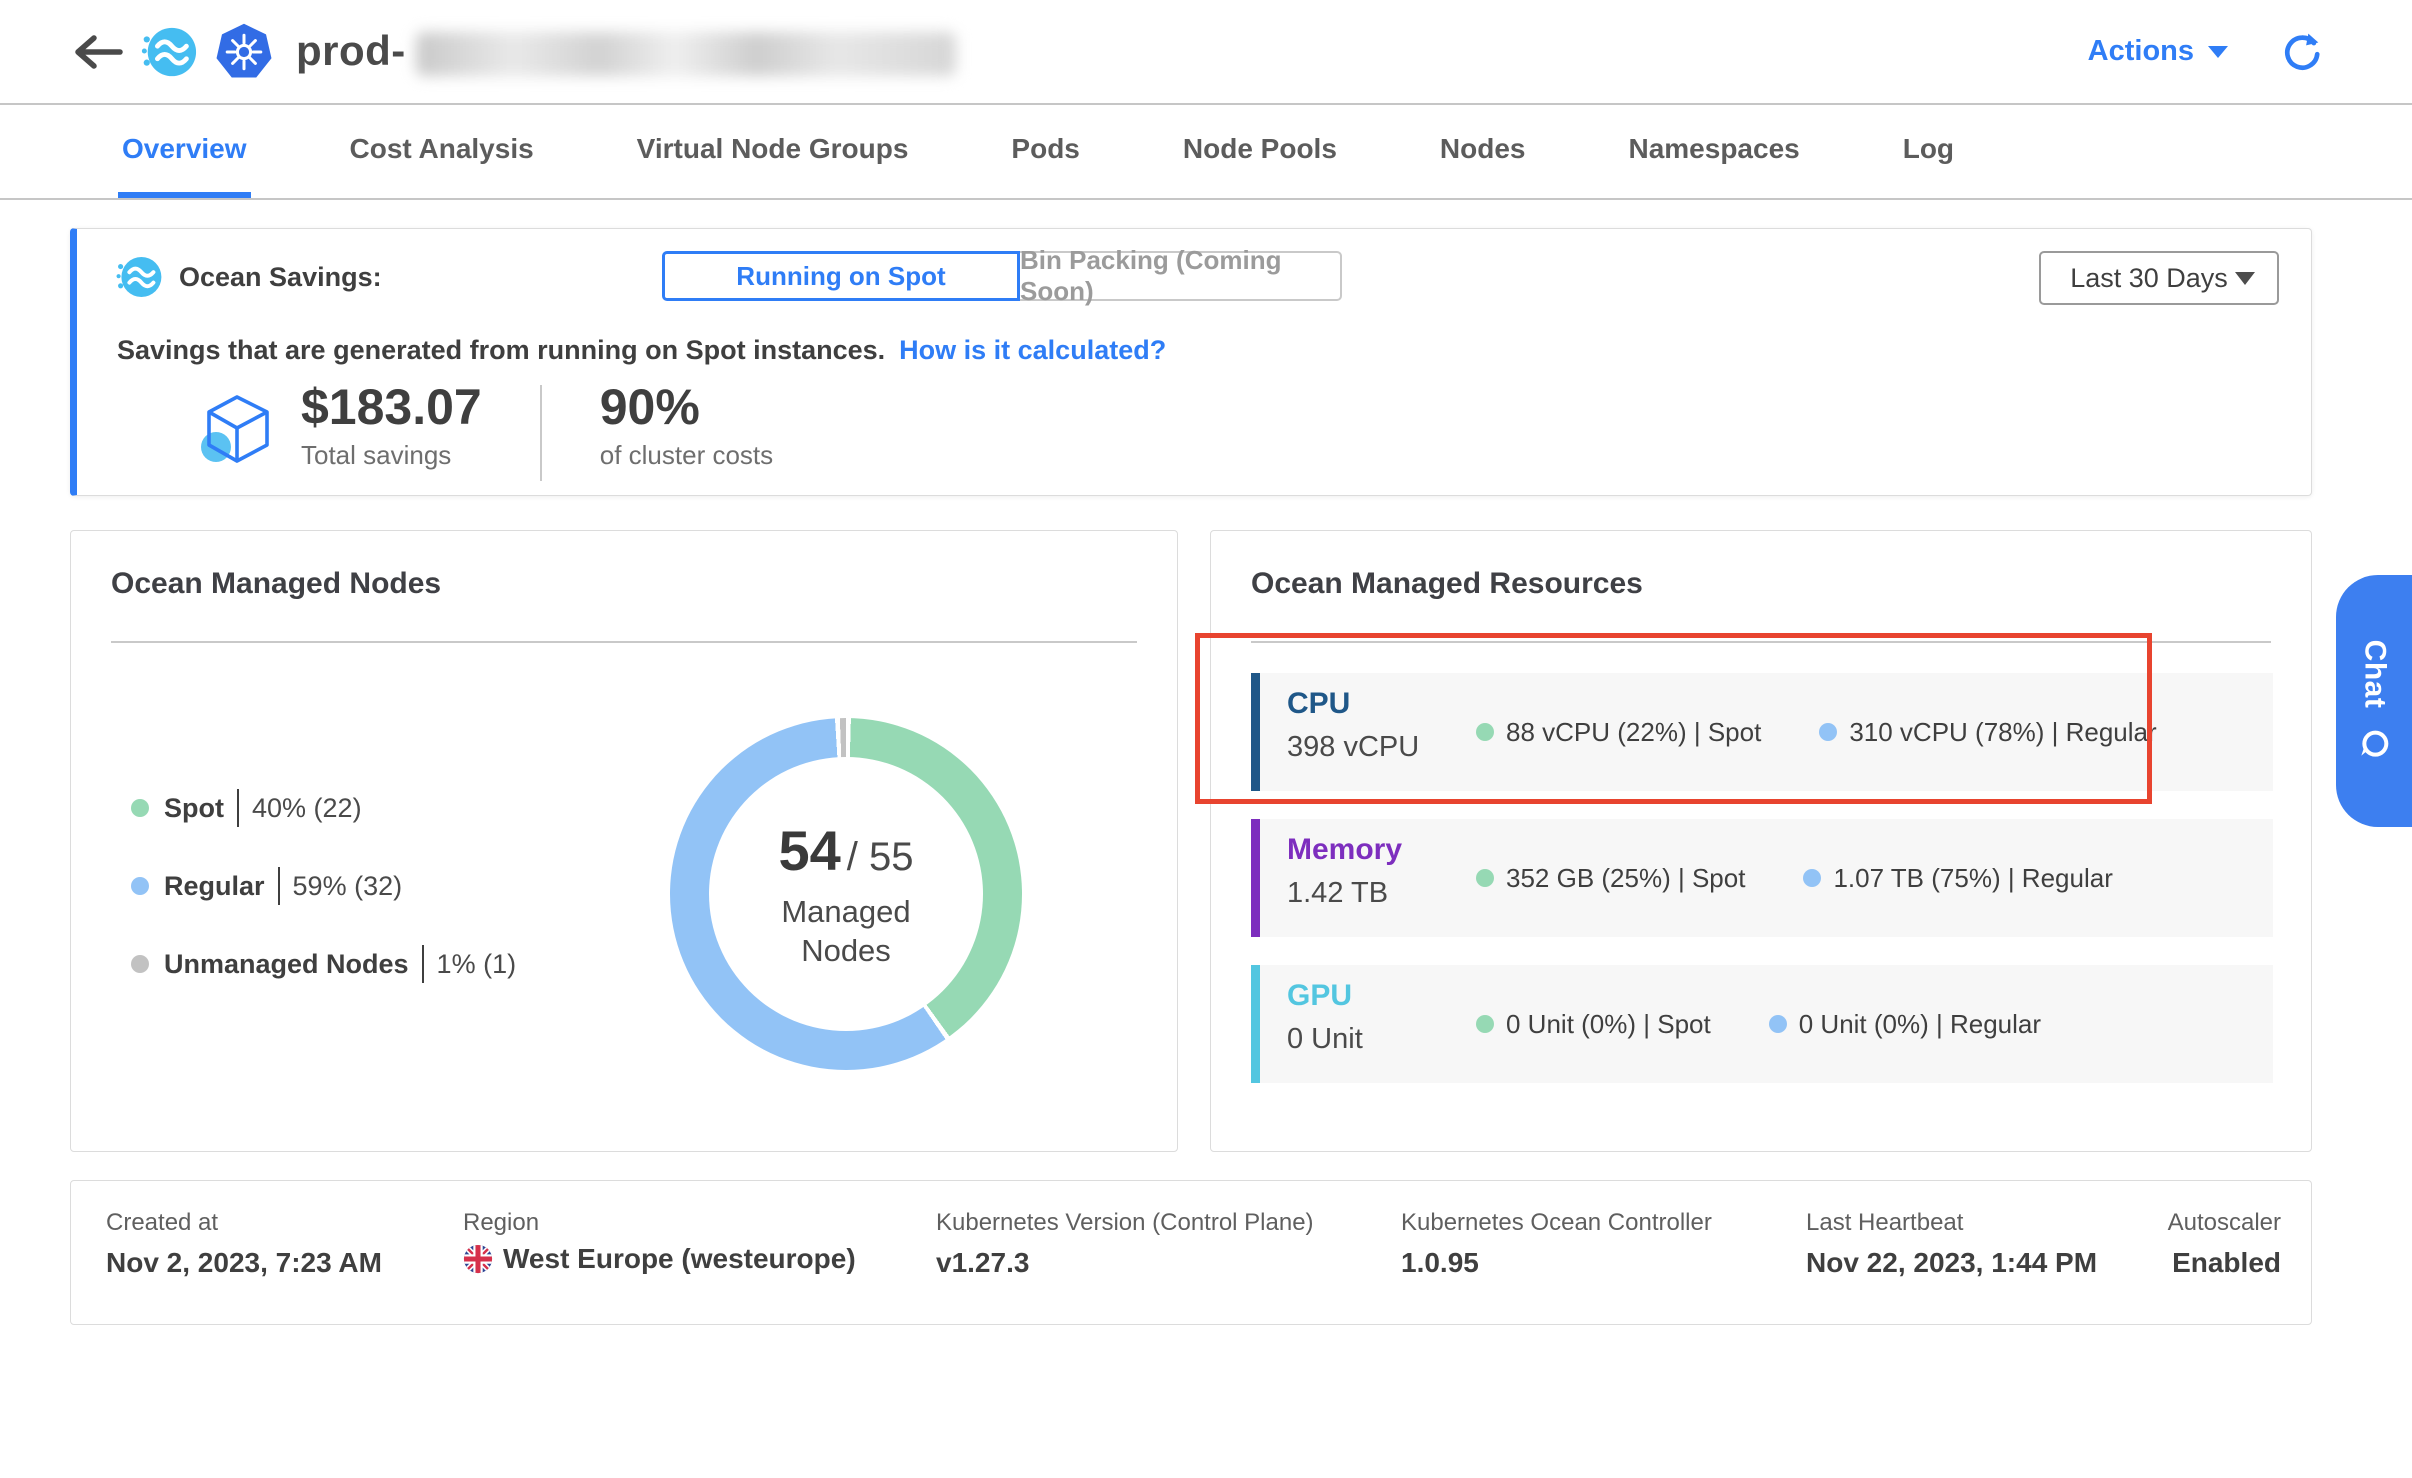  I want to click on ocean-savings-label: Ocean Savings:, so click(280, 276).